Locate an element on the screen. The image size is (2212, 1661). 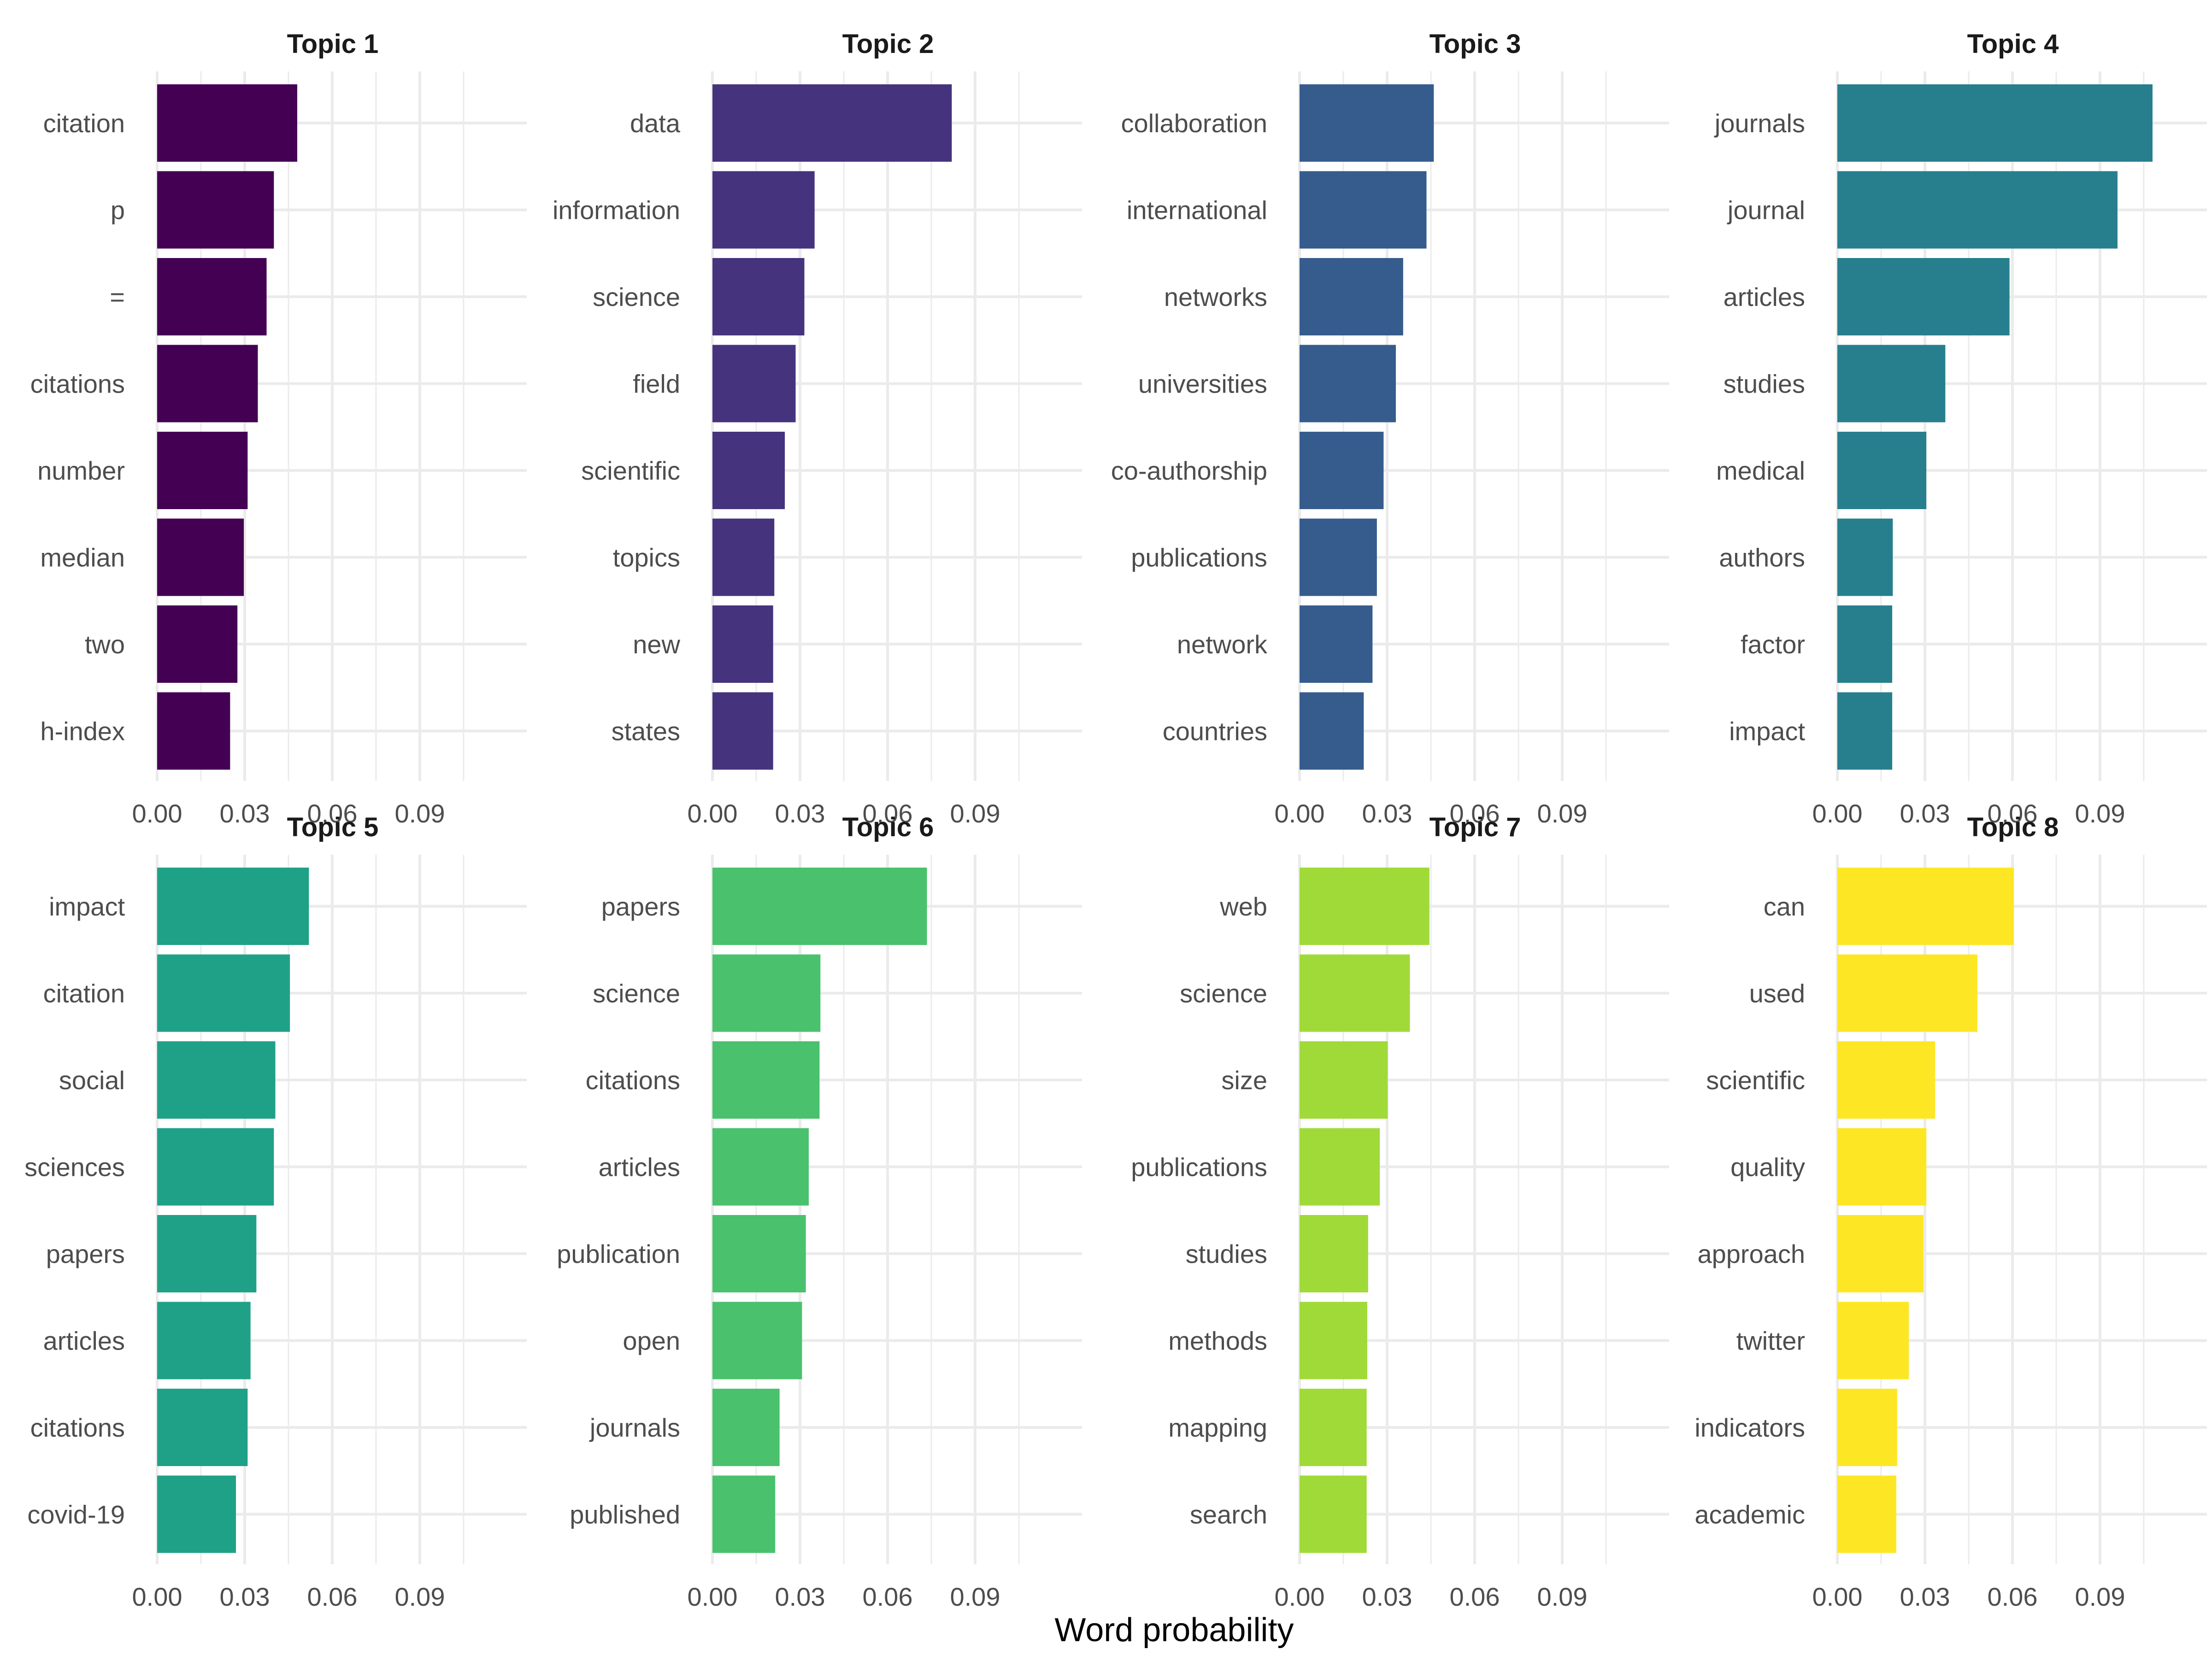
bar-approach is located at coordinates (1880, 1253).